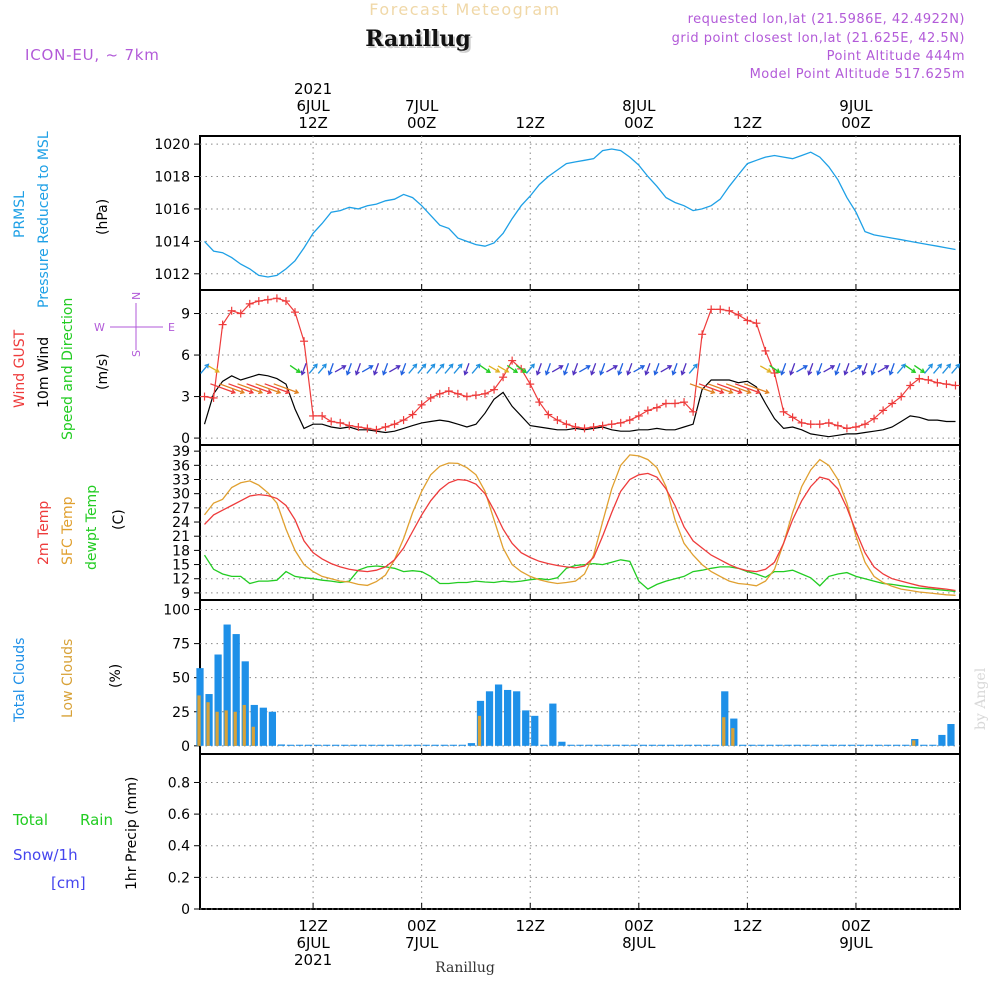  What do you see at coordinates (826, 19) in the screenshot?
I see `requested-coords: requested lon,lat (21.5986E, 42.4922N)` at bounding box center [826, 19].